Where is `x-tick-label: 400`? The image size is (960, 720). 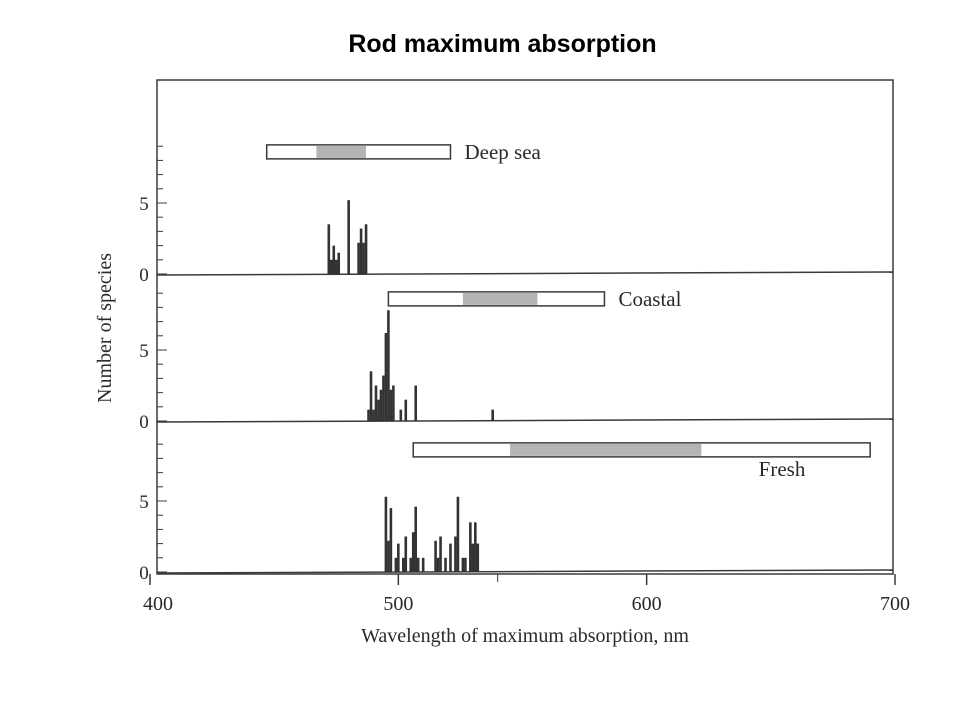
x-tick-label: 400 is located at coordinates (158, 604).